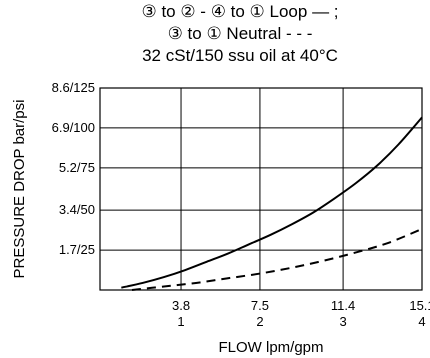 The image size is (430, 358). Describe the element at coordinates (19, 189) in the screenshot. I see `y-axis-title: PRESSURE DROP bar/psi` at that location.